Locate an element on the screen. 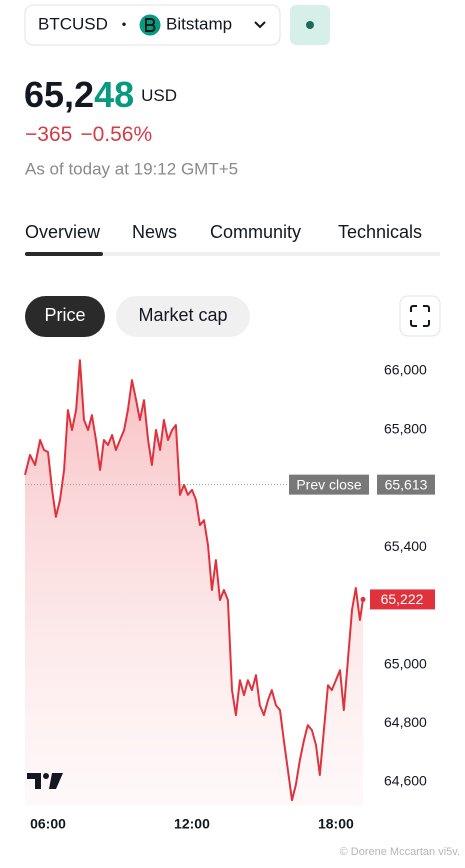  fullscreen-icon is located at coordinates (420, 316).